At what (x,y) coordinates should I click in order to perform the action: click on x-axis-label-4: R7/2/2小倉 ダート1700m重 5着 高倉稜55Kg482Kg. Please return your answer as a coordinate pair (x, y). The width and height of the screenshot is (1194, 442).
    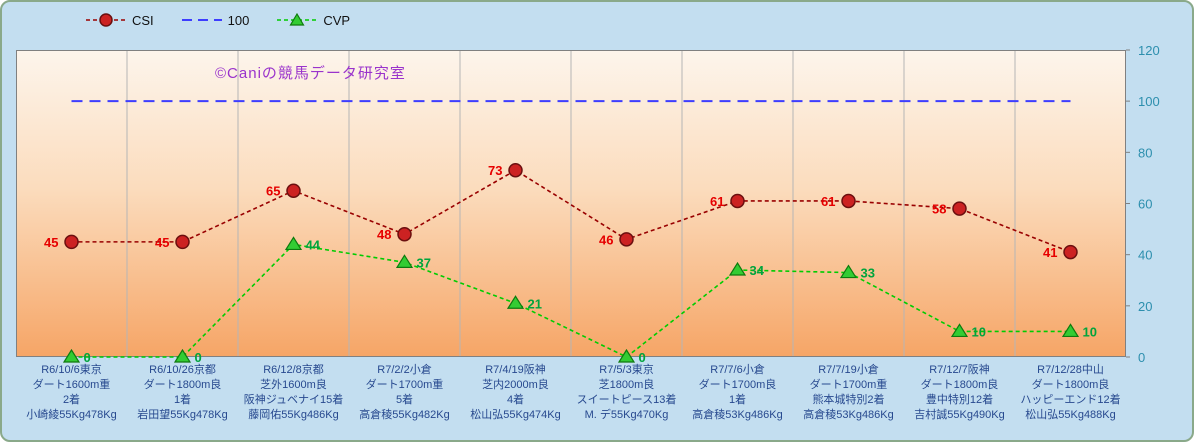
    Looking at the image, I should click on (404, 393).